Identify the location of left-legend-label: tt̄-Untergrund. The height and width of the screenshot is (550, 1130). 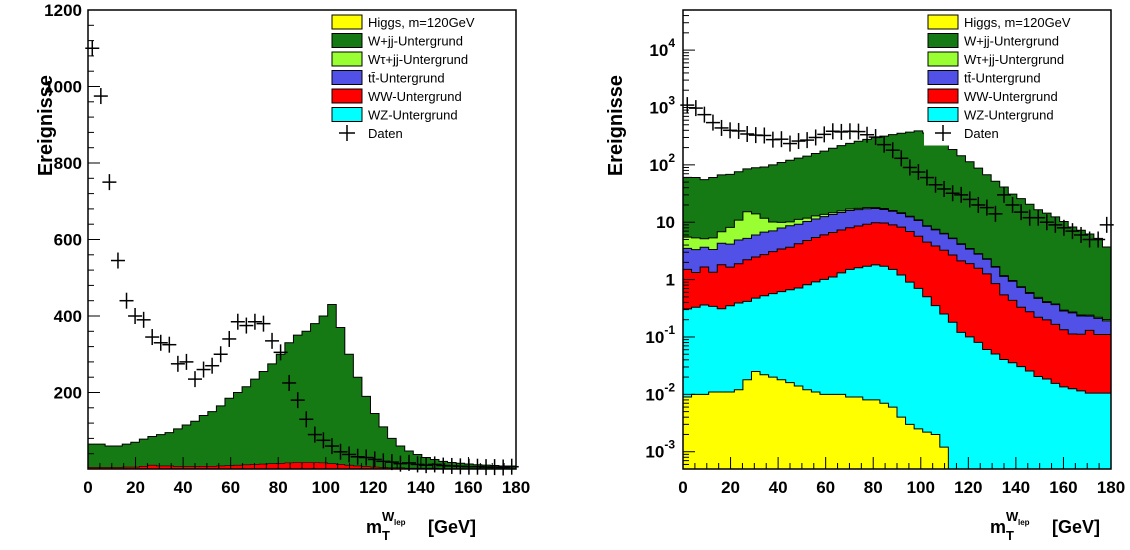
(406, 78).